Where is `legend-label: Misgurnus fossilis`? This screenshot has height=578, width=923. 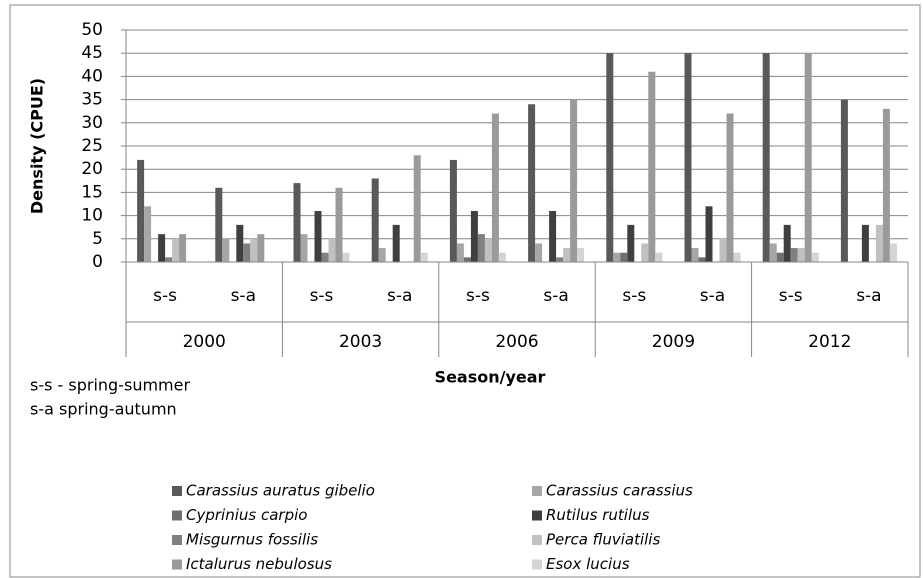 legend-label: Misgurnus fossilis is located at coordinates (252, 540).